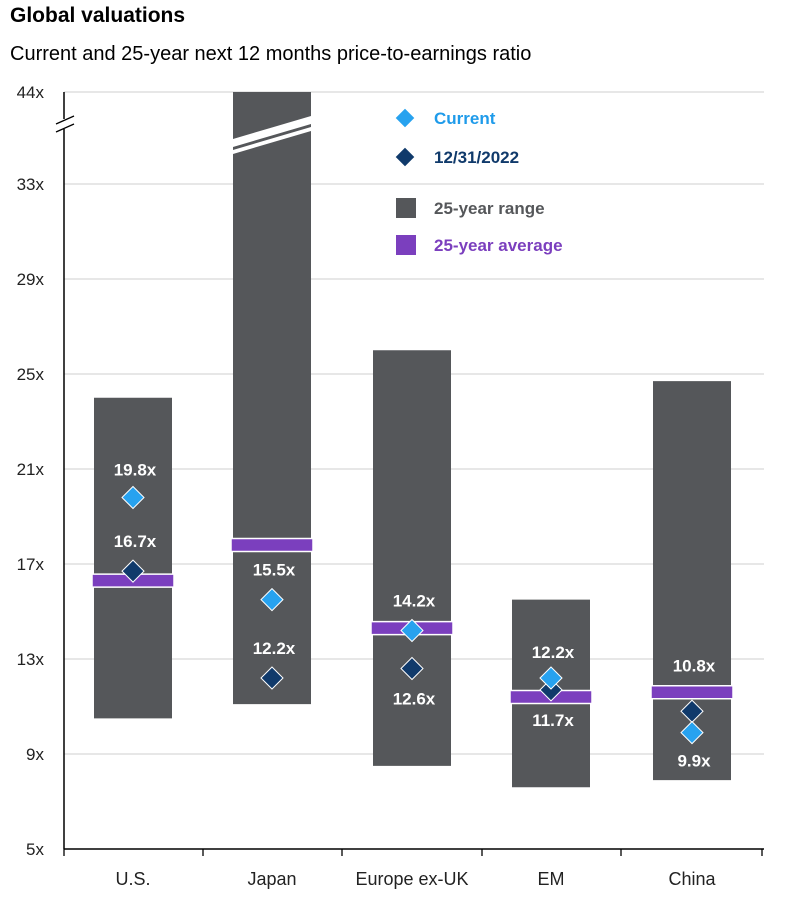 The image size is (794, 910). I want to click on legend-range-label: 25-year range, so click(489, 208).